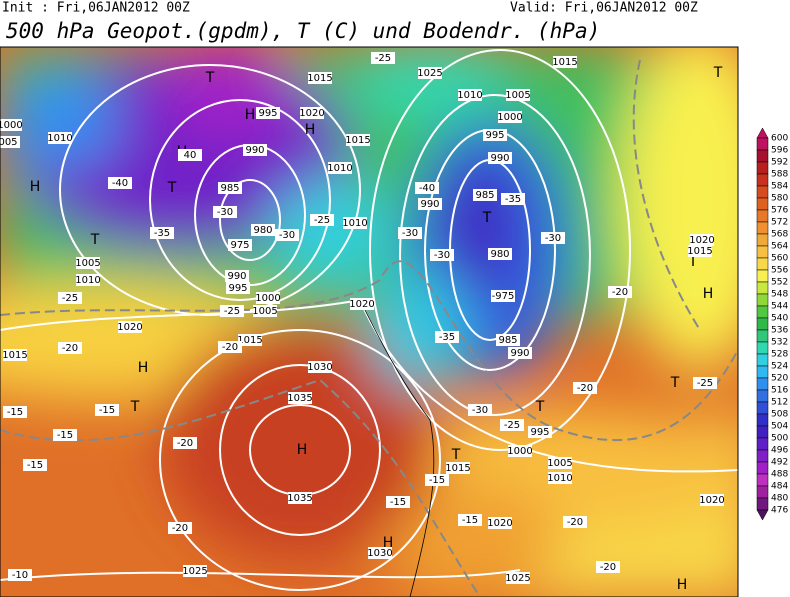 Image resolution: width=790 pixels, height=597 pixels. What do you see at coordinates (779, 151) in the screenshot?
I see `colorbar-label: 596` at bounding box center [779, 151].